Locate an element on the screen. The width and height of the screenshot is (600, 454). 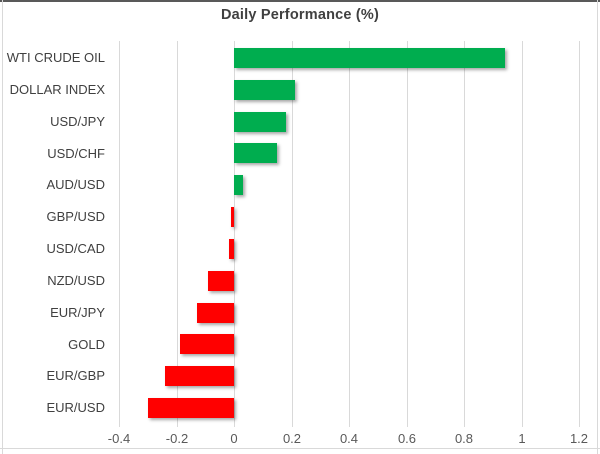
chart-title: Daily Performance (%) is located at coordinates (300, 15).